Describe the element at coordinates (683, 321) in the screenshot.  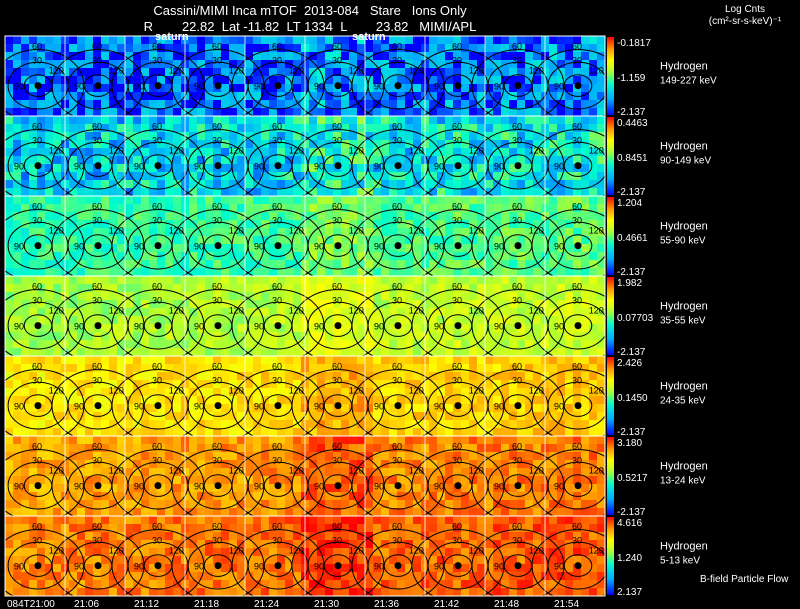
I see `energy-label: 35-55 keV` at that location.